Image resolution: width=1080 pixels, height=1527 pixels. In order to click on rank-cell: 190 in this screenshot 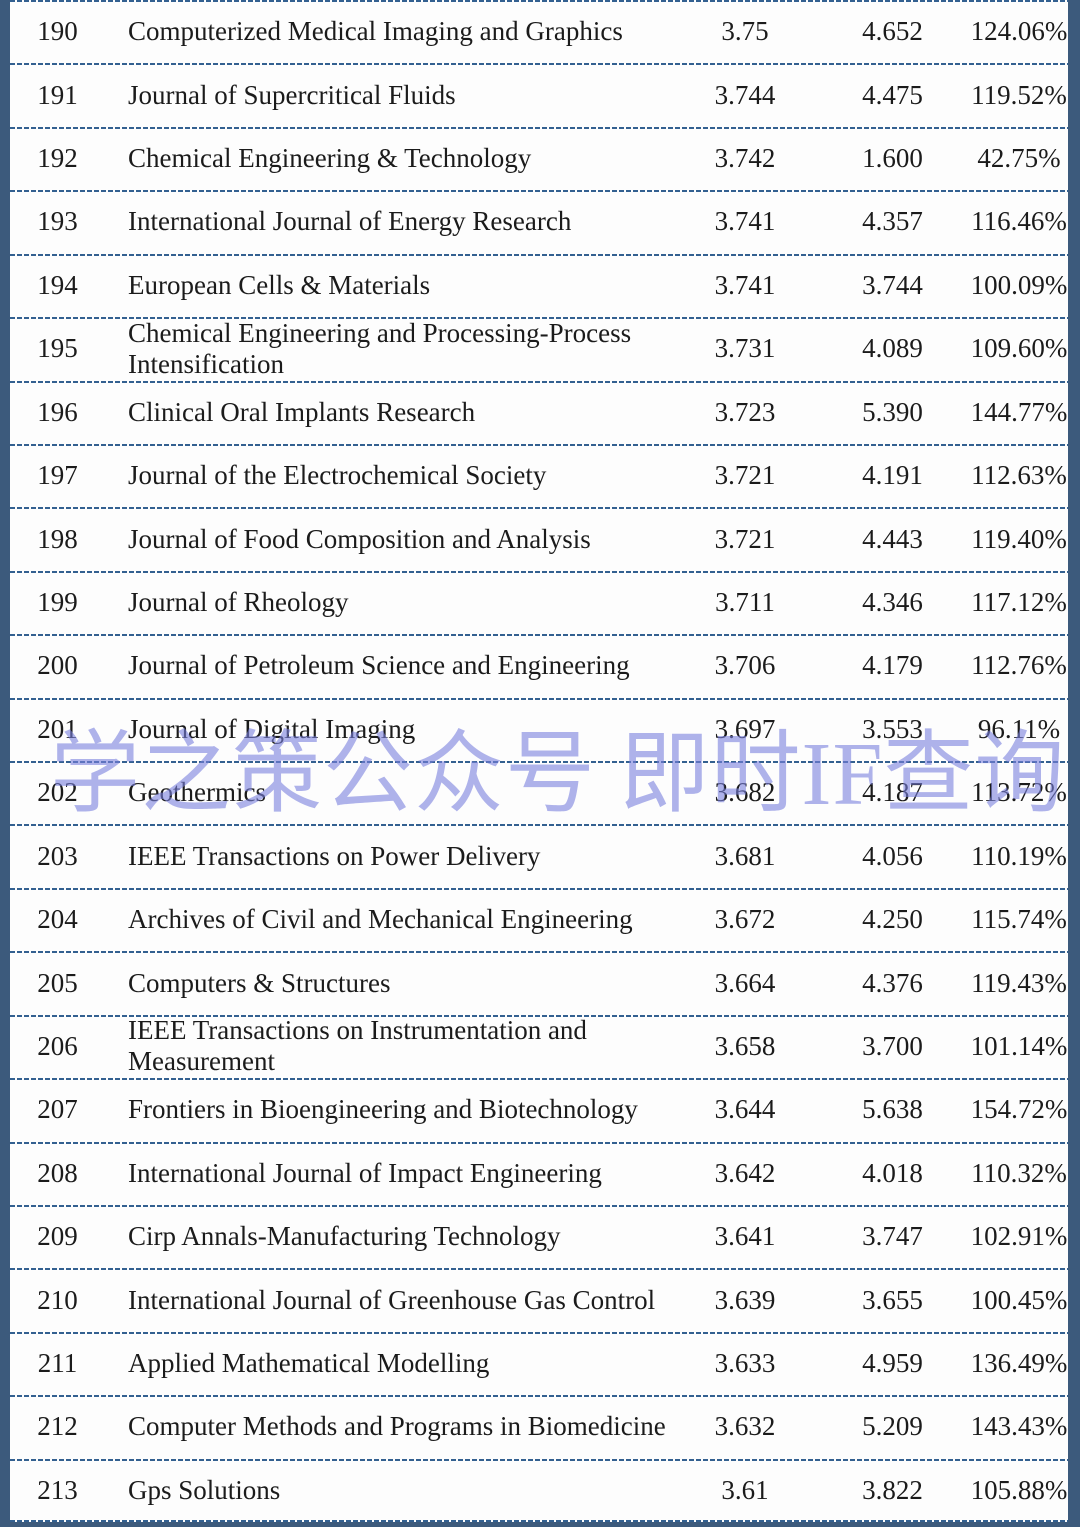, I will do `click(57, 31)`.